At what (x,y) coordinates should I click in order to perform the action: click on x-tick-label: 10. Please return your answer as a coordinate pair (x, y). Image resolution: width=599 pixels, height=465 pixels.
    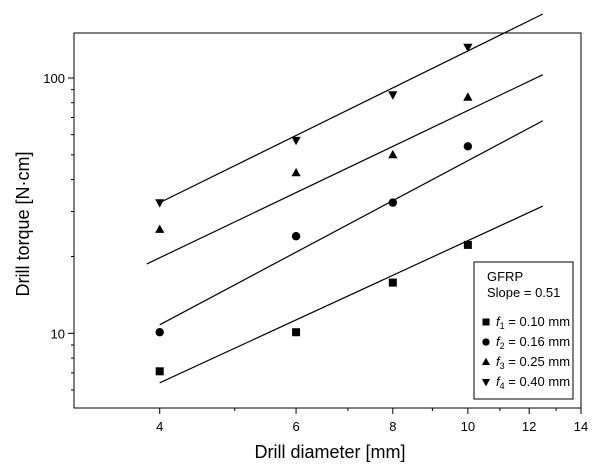
    Looking at the image, I should click on (468, 426).